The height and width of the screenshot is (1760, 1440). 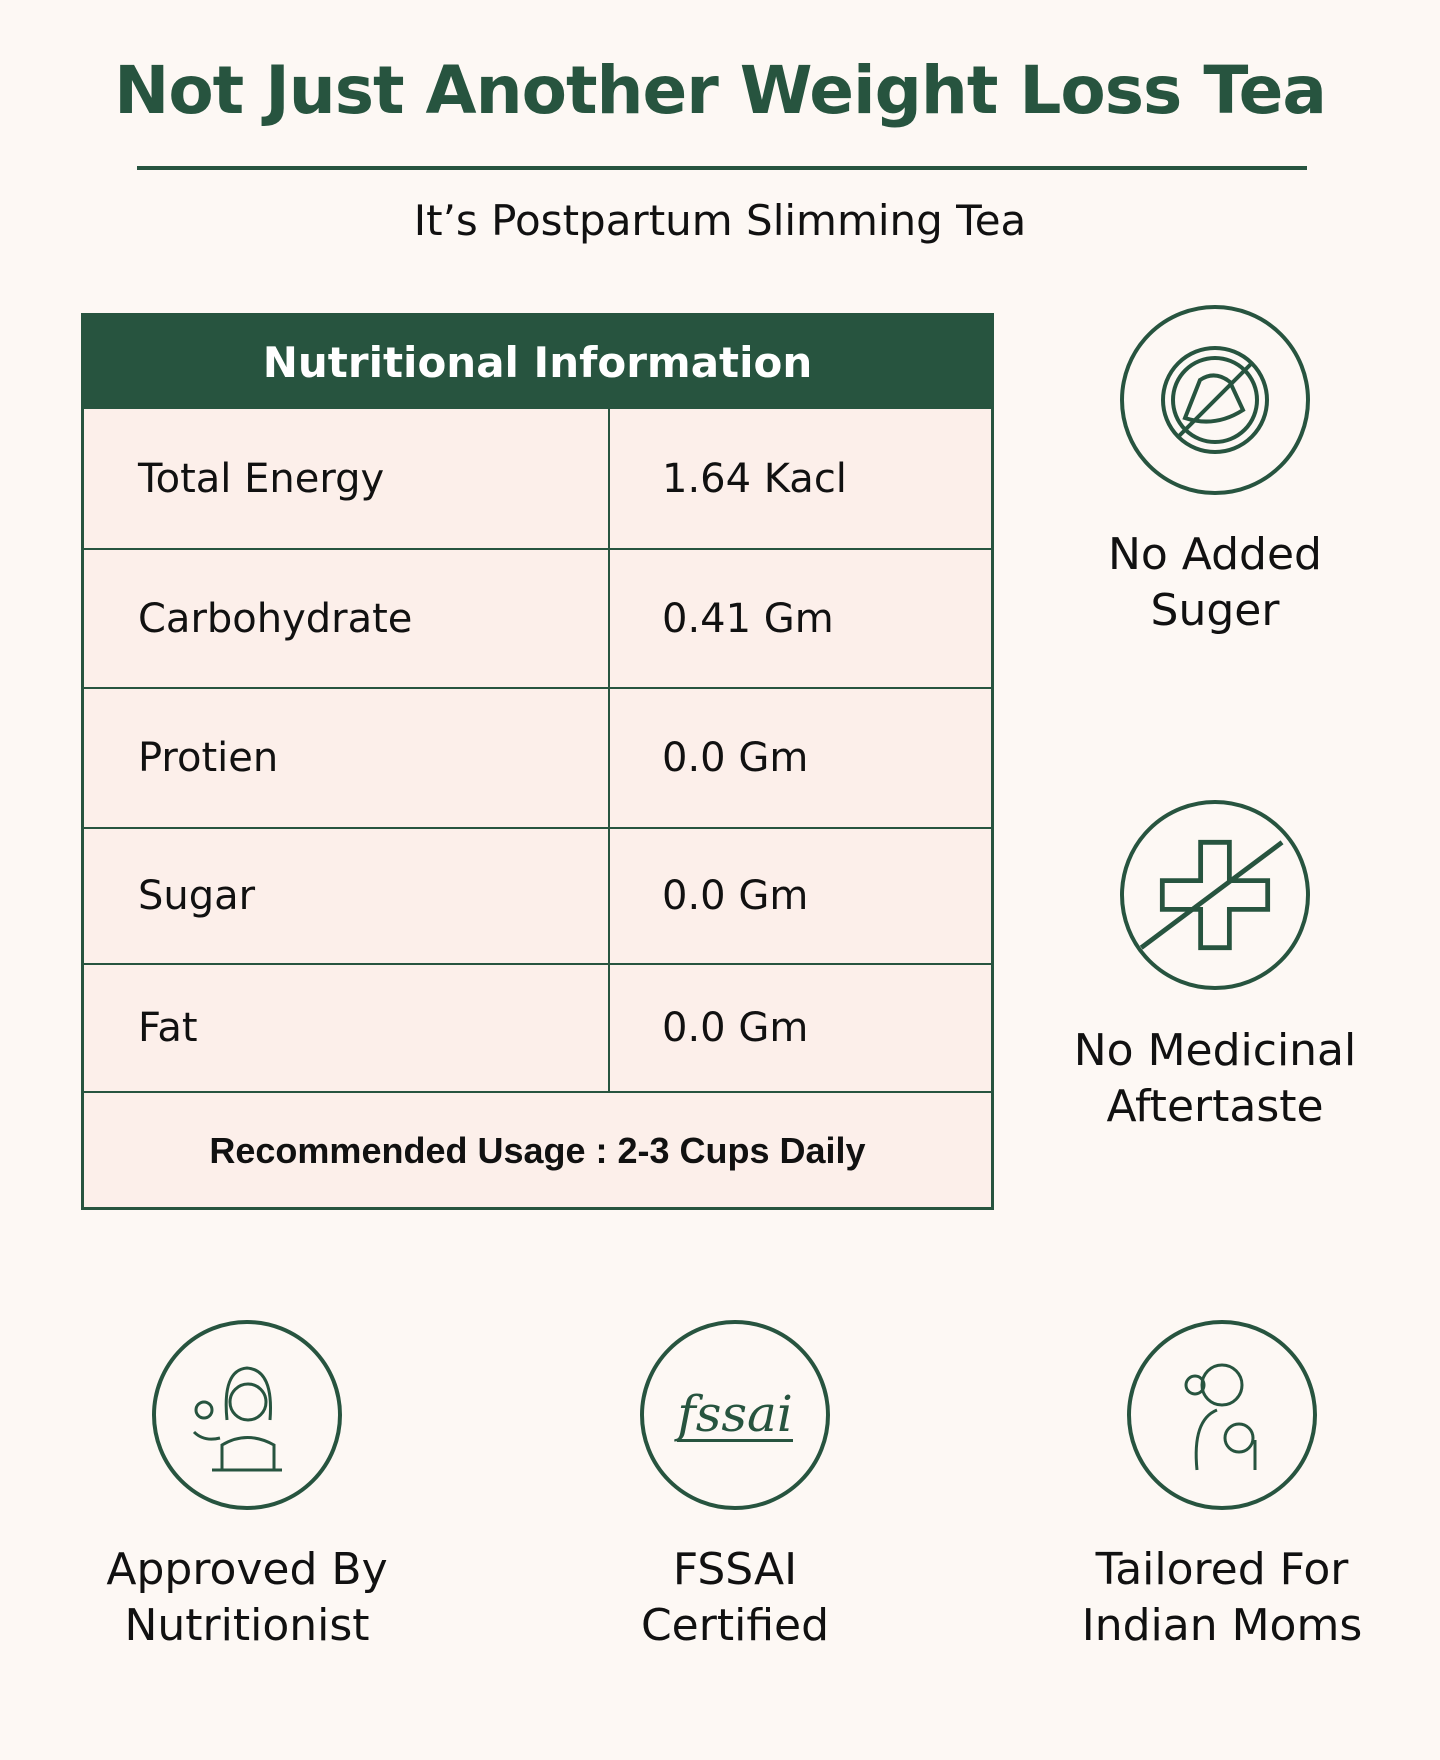 I want to click on feature-label: FSSAI Certified, so click(x=735, y=1598).